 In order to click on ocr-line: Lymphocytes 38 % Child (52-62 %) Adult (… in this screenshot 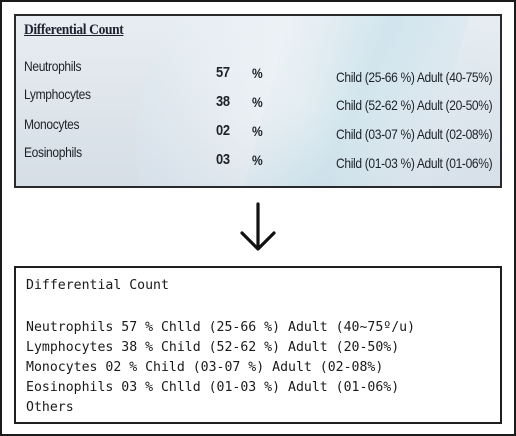, I will do `click(213, 347)`.